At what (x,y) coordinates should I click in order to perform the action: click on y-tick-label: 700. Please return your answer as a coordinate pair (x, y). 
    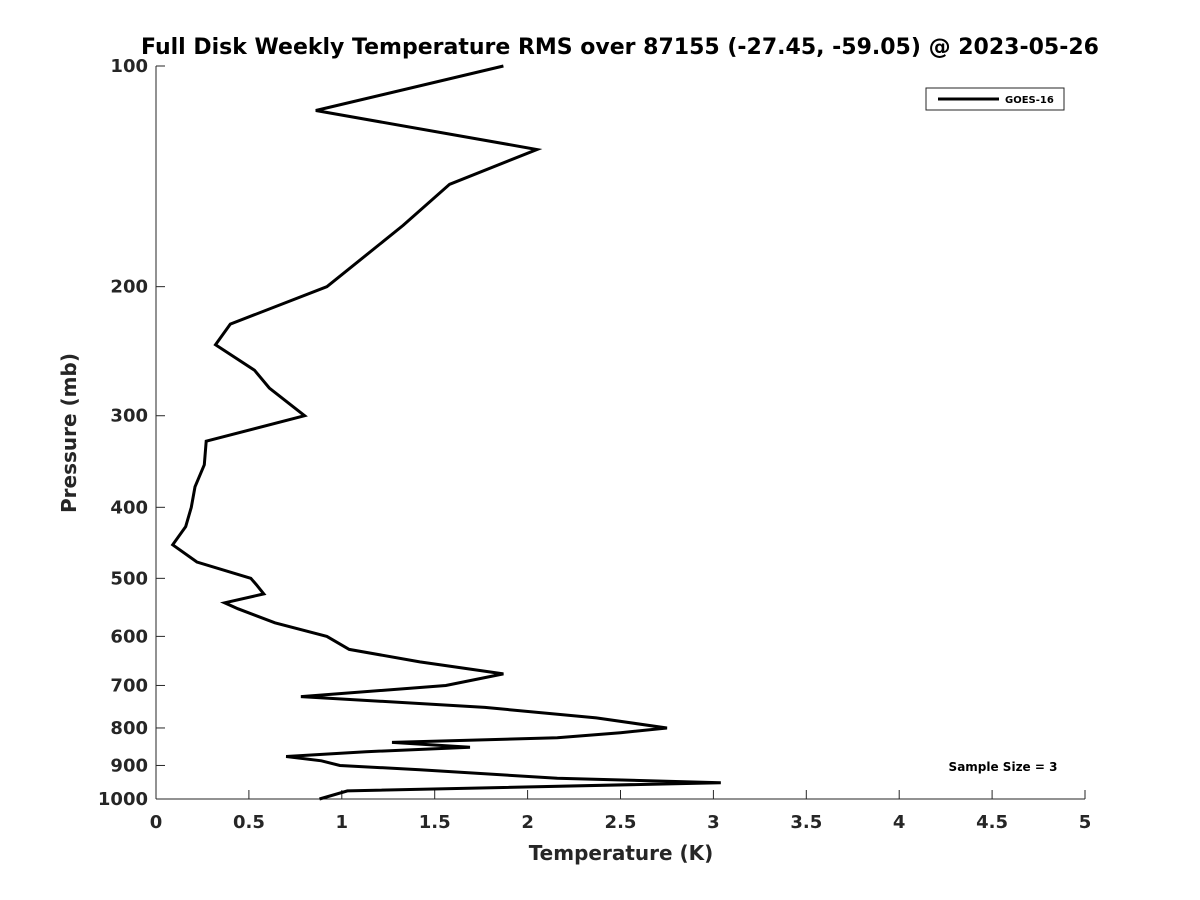
    Looking at the image, I should click on (129, 685).